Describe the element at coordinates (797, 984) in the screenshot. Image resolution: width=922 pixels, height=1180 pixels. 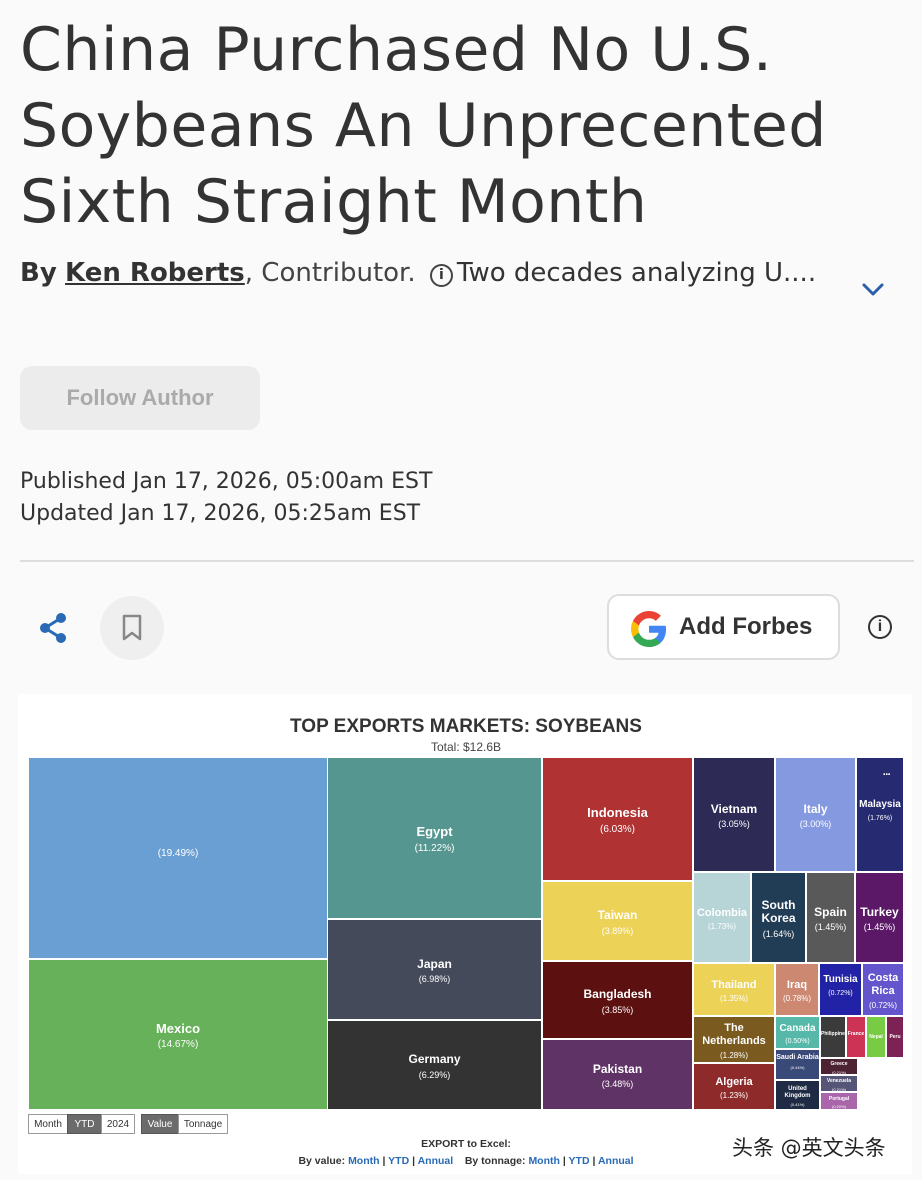
I see `tile-name: Iraq` at that location.